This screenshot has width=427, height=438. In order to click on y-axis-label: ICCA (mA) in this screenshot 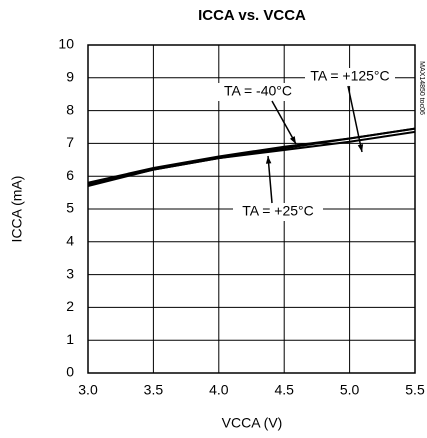, I will do `click(17, 209)`.